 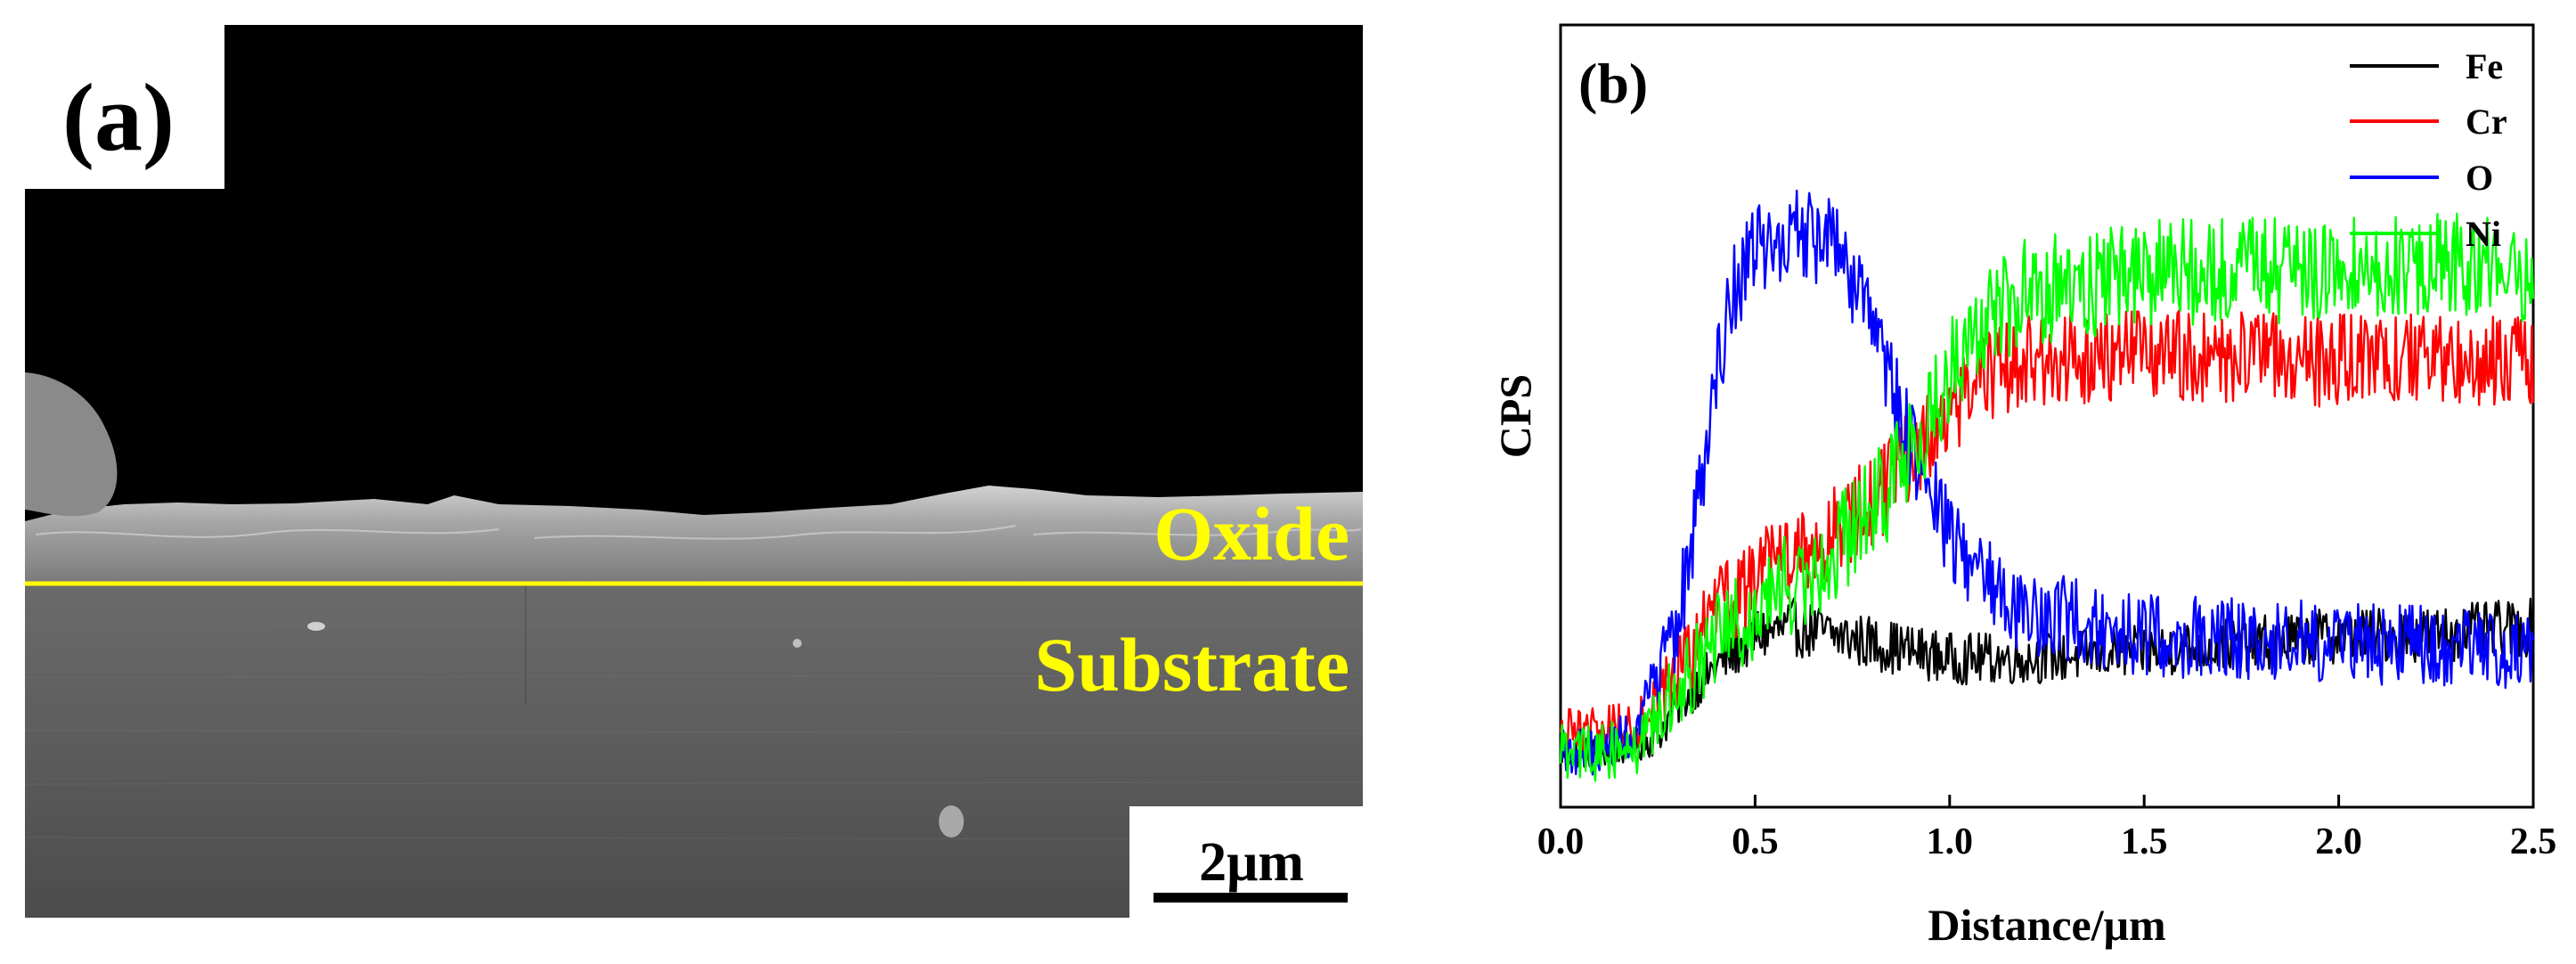 I want to click on legend-label: Cr, so click(x=2487, y=122).